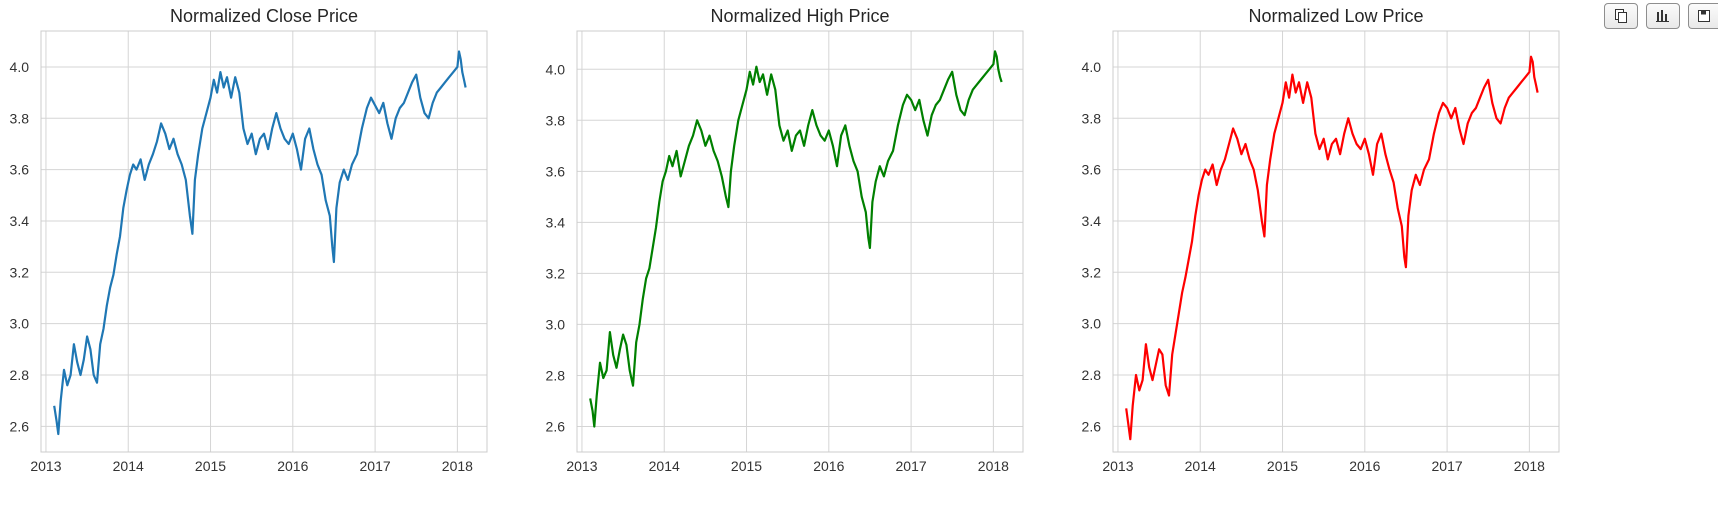 This screenshot has width=1718, height=523. I want to click on bar-chart-icon, so click(1663, 16).